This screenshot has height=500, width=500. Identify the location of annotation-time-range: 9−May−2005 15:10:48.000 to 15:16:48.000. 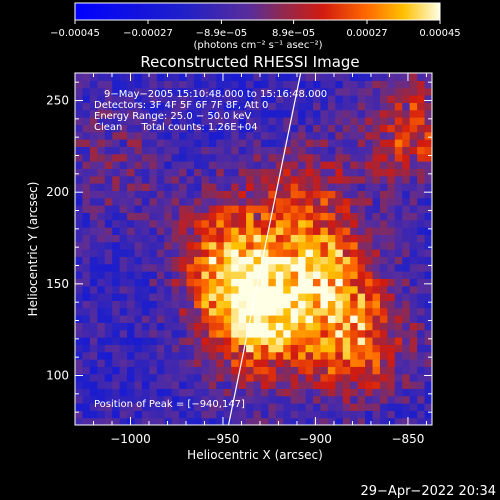
(215, 94).